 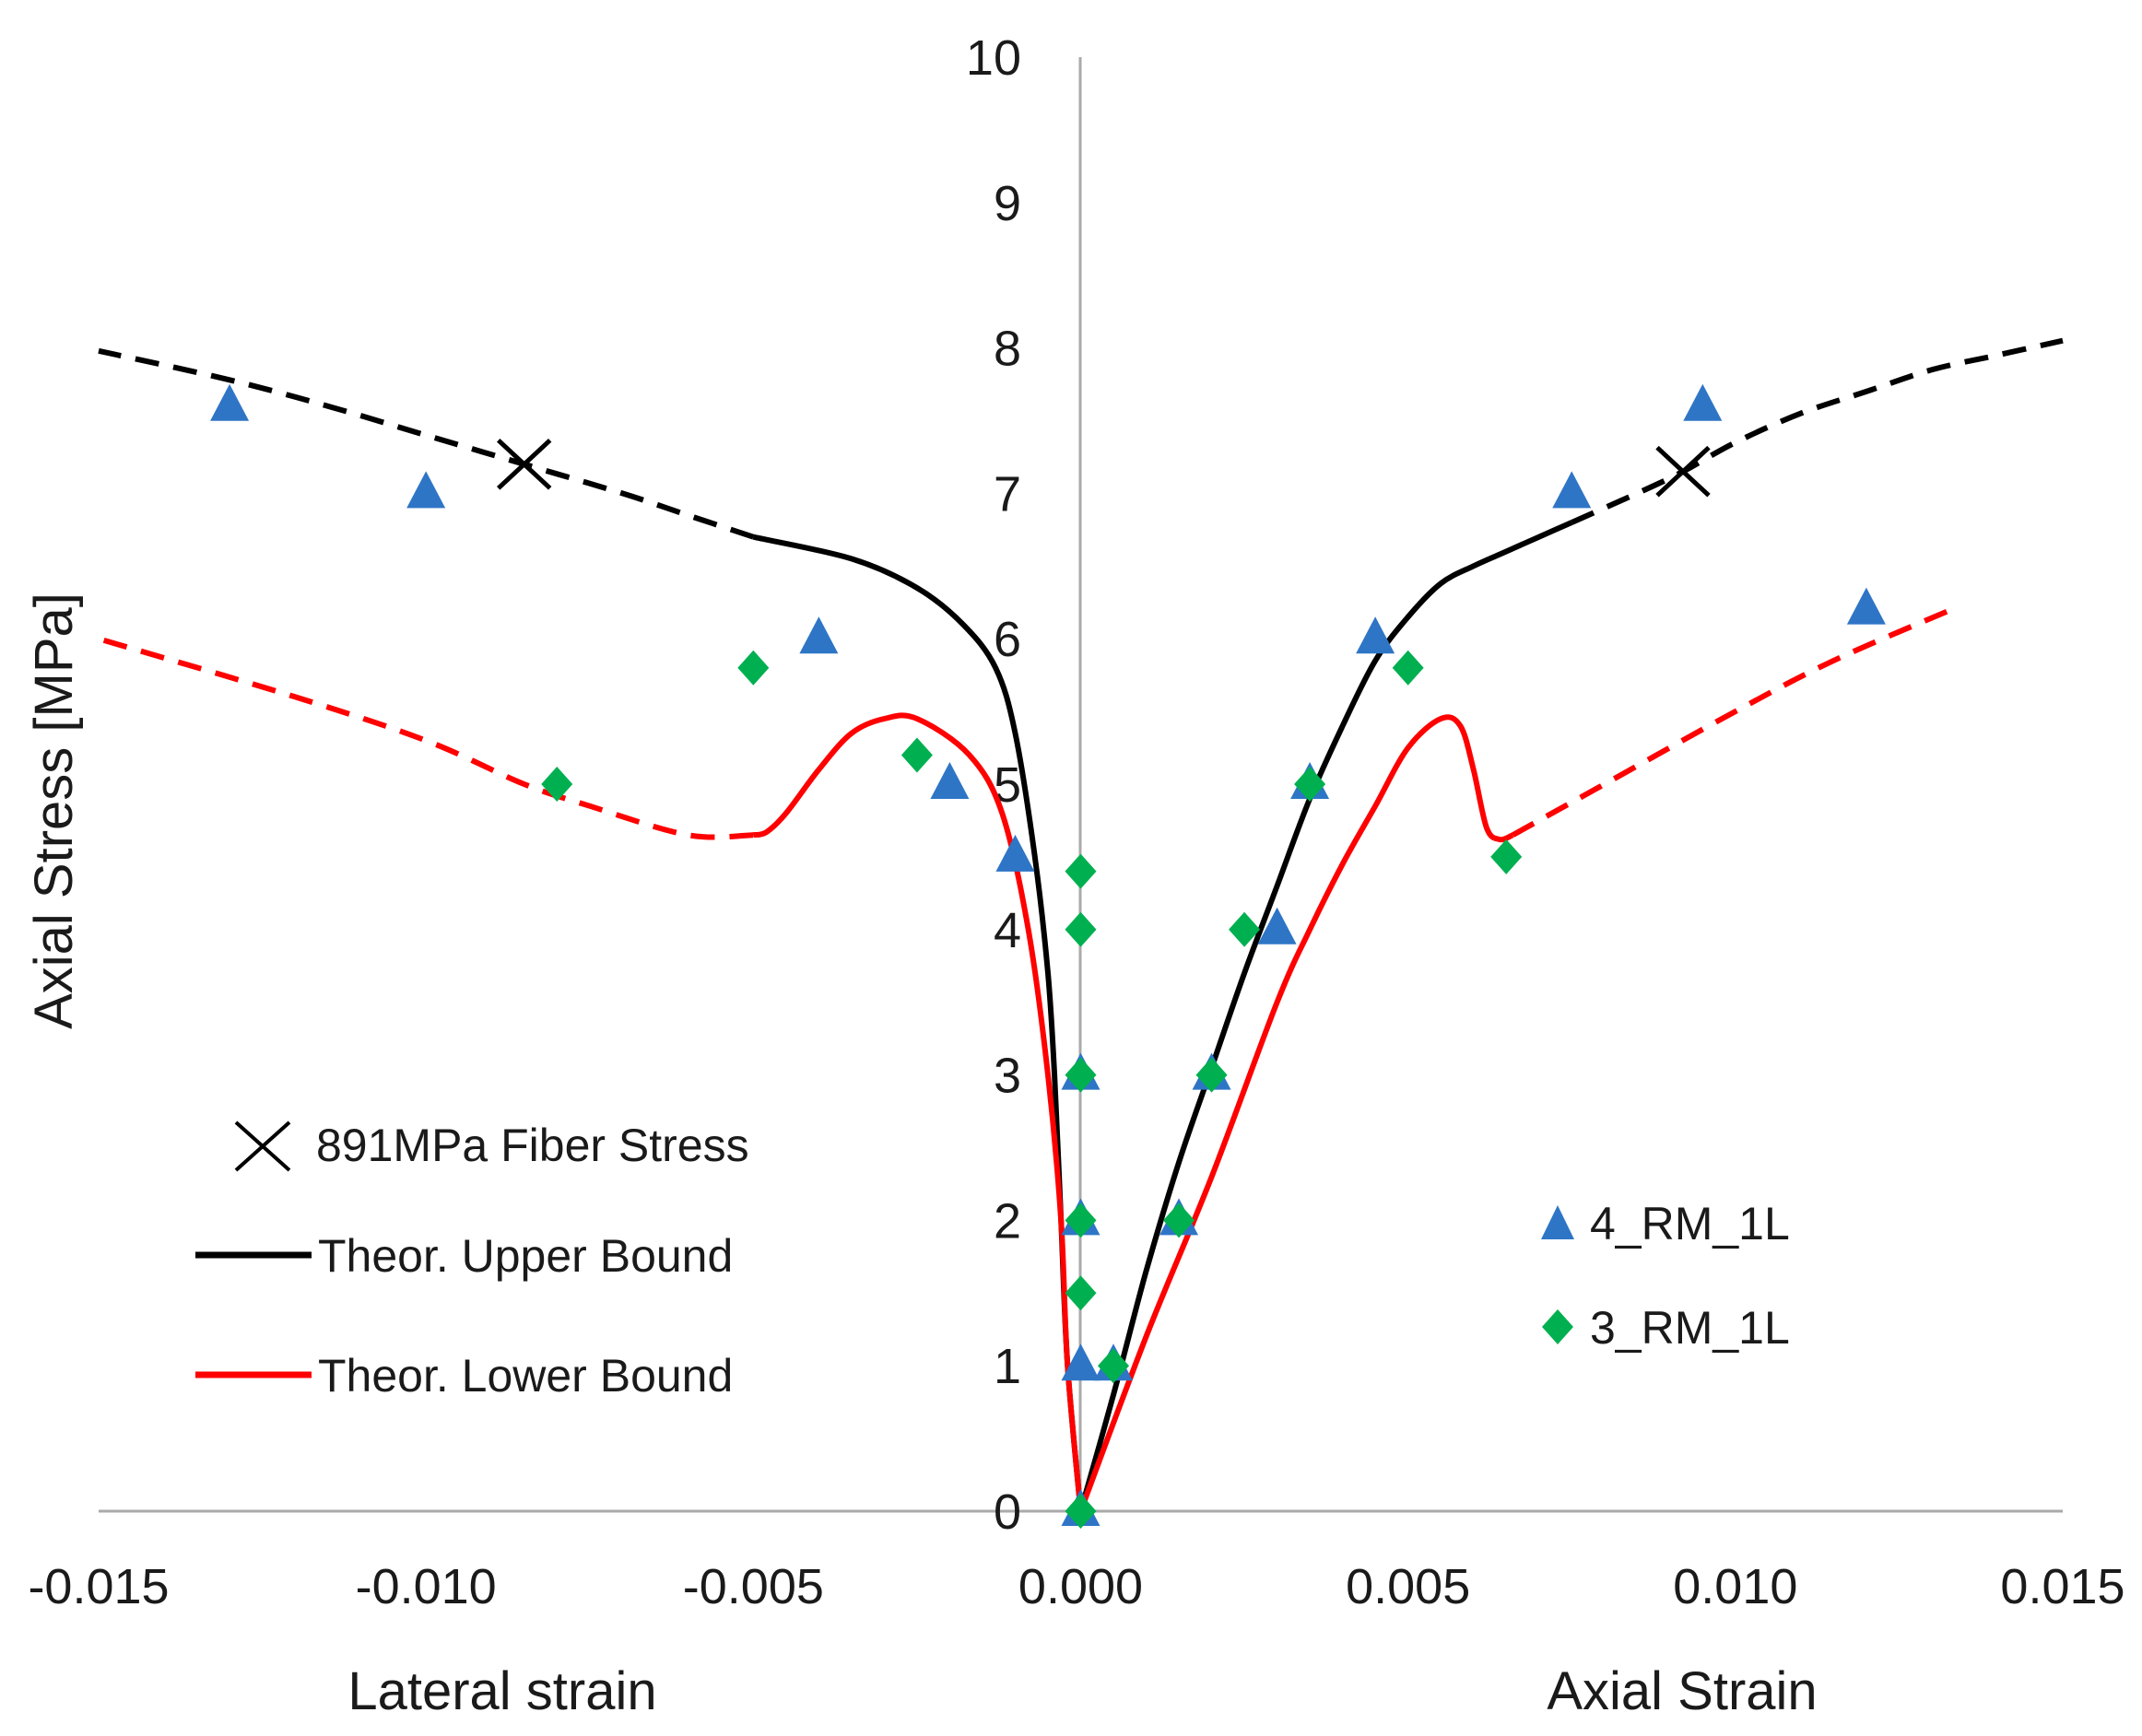 I want to click on legend-label-3-rm-1l: 3_RM_1L, so click(x=1690, y=1328).